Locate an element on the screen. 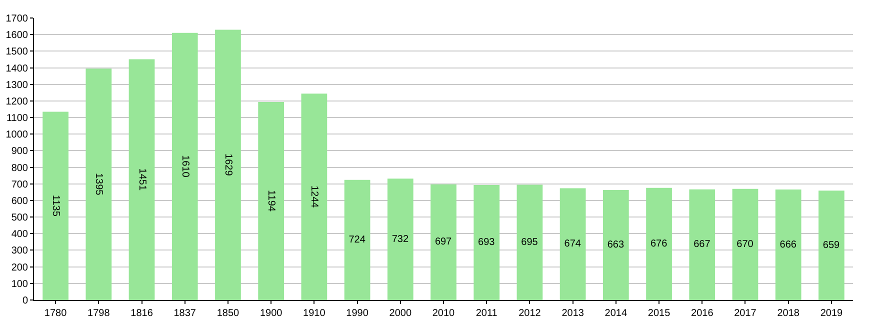 The image size is (885, 320). x-tick-label: 2012 is located at coordinates (530, 313).